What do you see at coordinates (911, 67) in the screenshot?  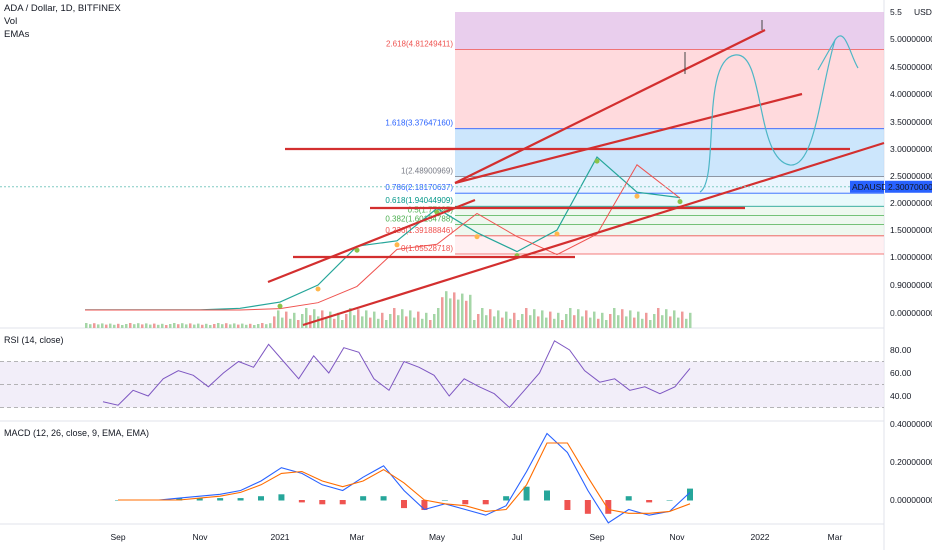 I see `price-tick-label: 4.50000000` at bounding box center [911, 67].